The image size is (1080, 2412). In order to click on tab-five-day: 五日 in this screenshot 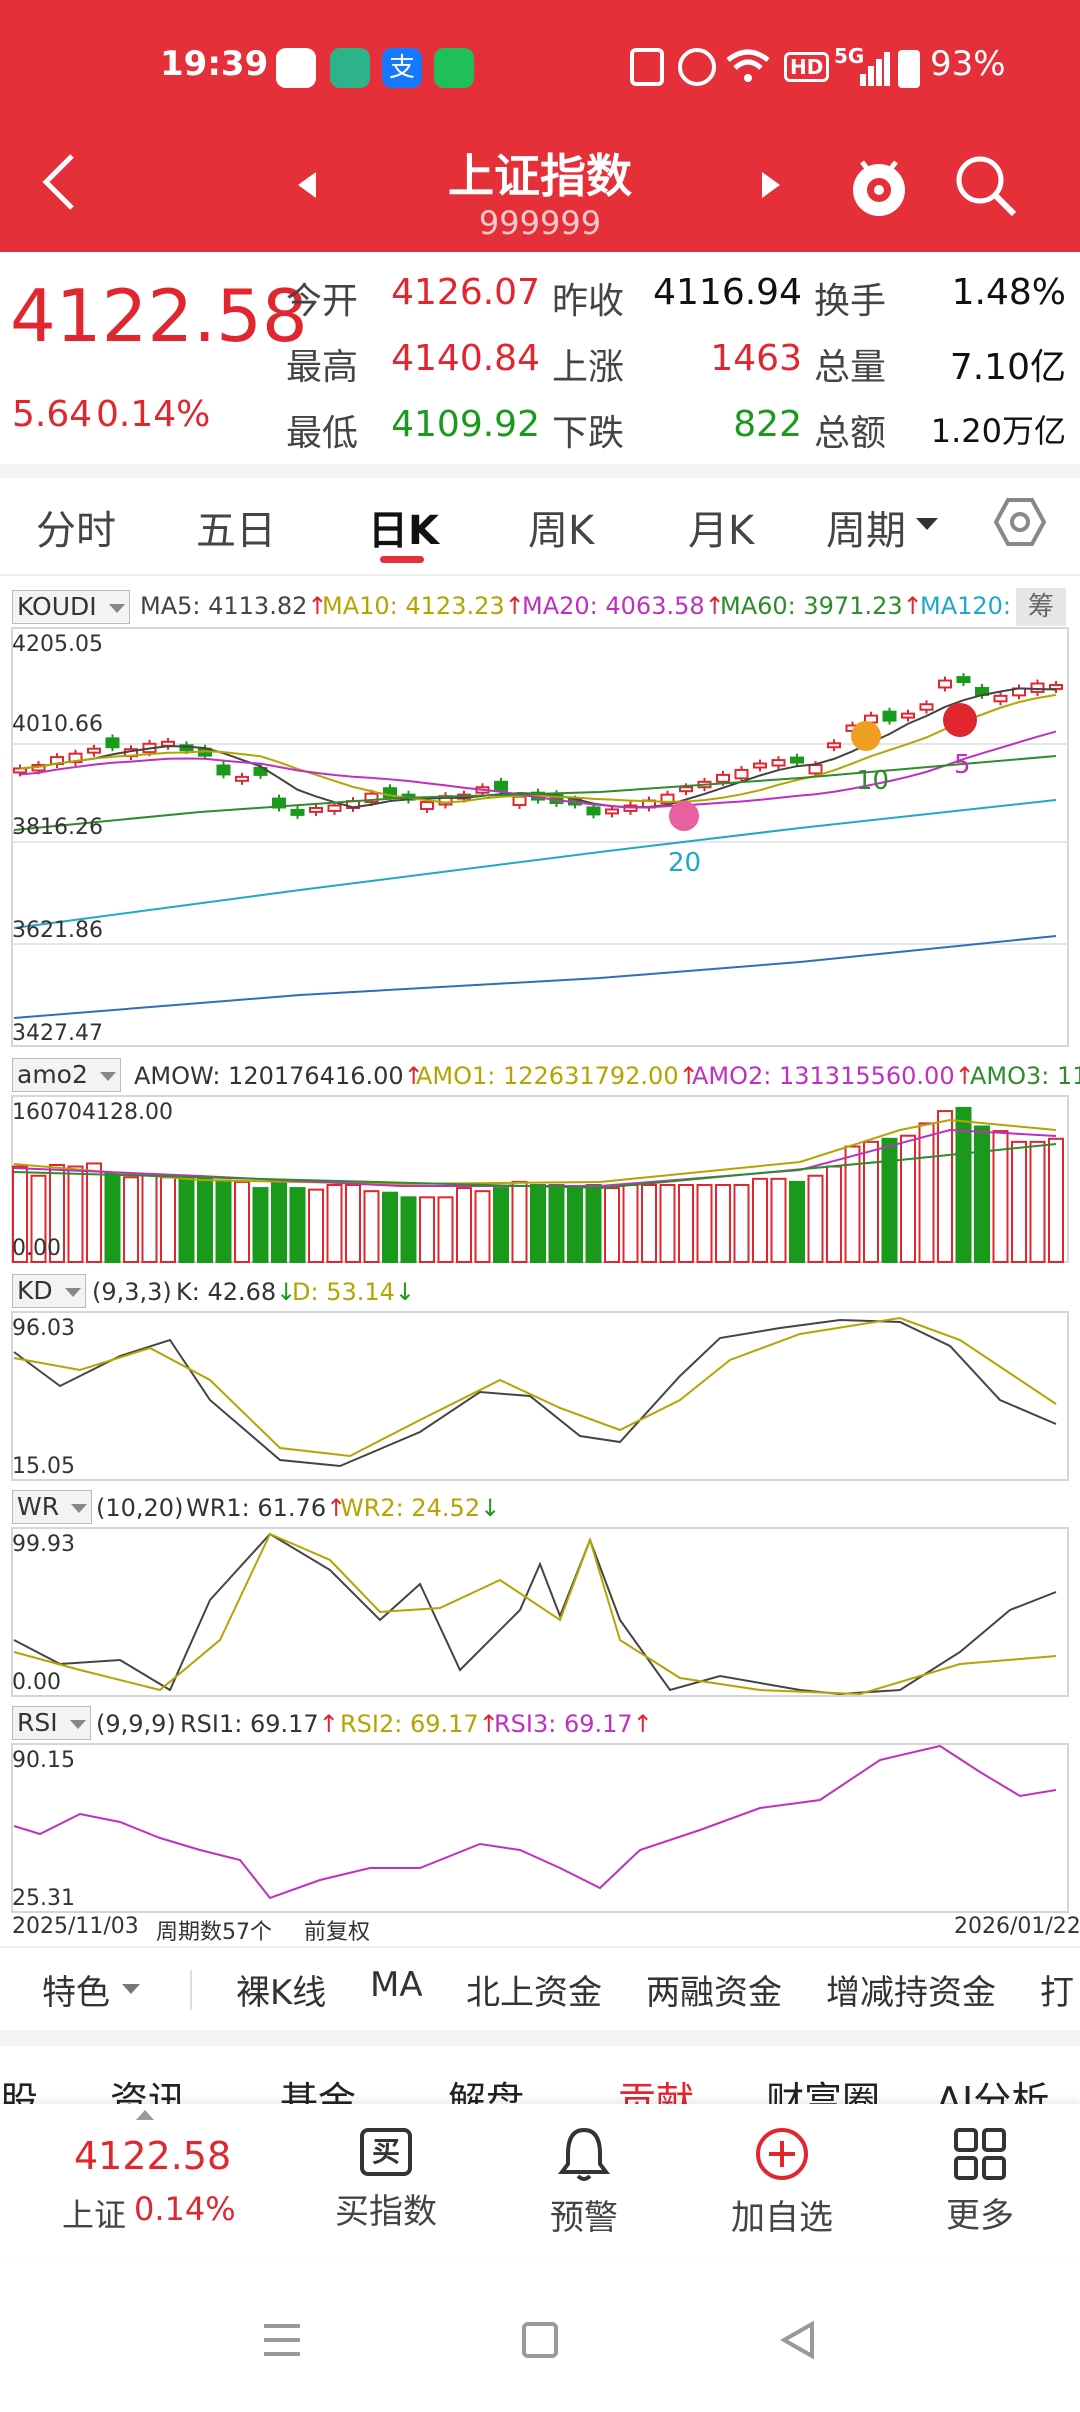, I will do `click(236, 531)`.